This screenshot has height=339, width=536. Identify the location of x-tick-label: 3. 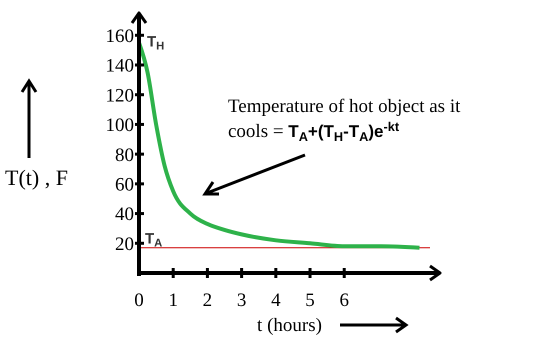
(241, 300).